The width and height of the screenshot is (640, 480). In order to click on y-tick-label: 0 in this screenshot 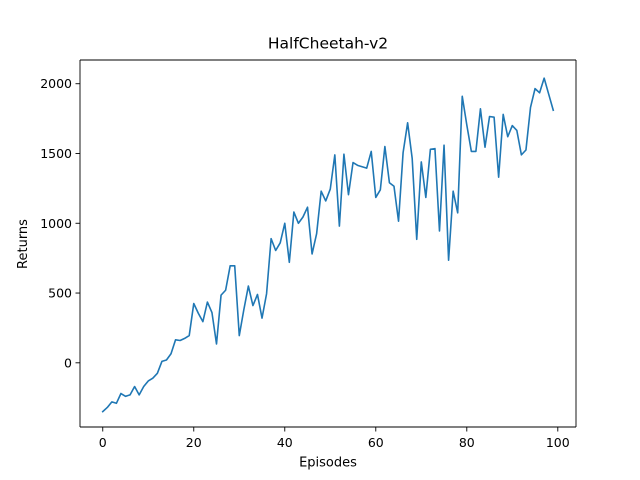, I will do `click(68, 362)`.